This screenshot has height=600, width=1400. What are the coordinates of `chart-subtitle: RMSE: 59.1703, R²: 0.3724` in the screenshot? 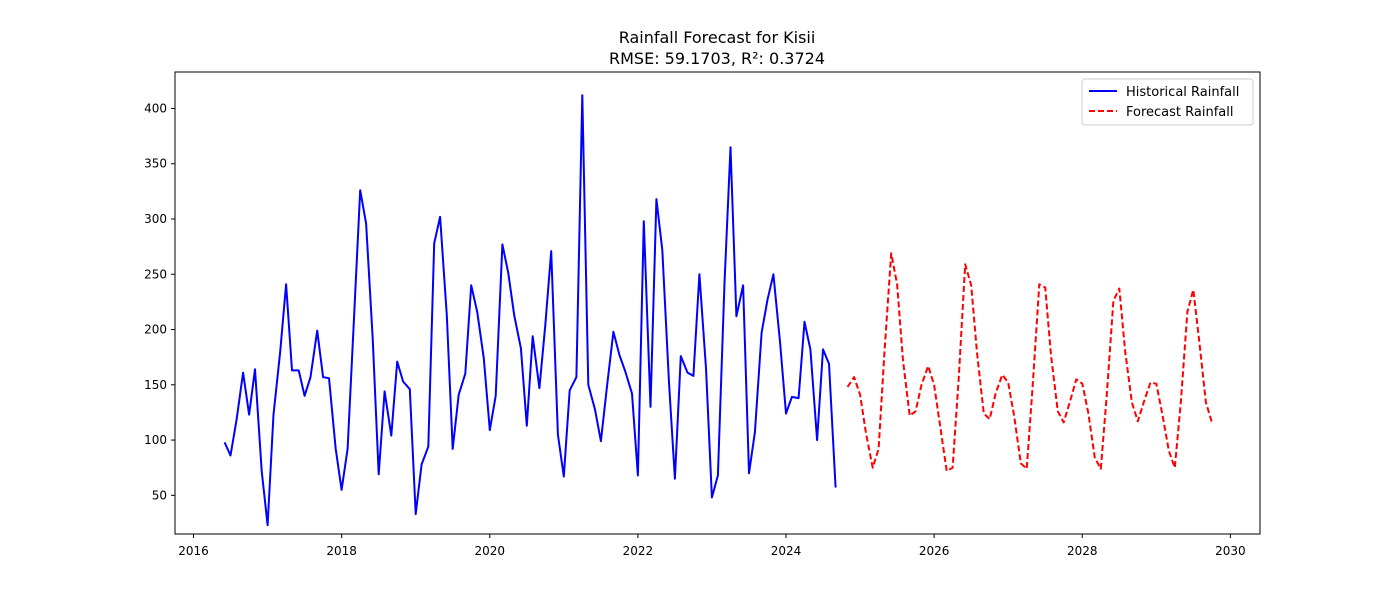 It's located at (717, 58).